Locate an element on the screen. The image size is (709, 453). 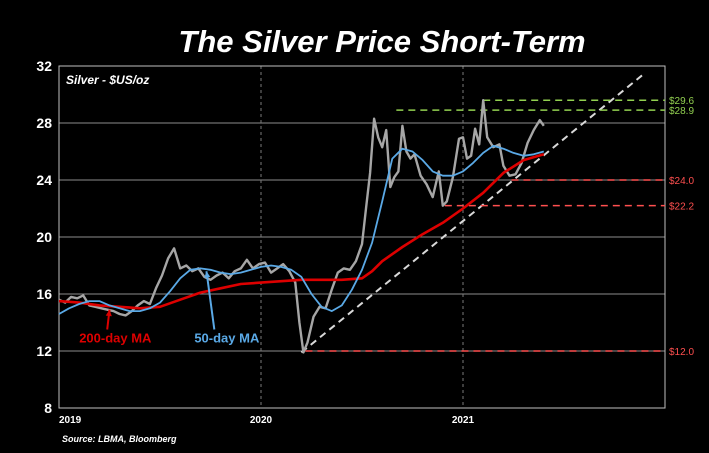
y-tick-label: 8 is located at coordinates (48, 408).